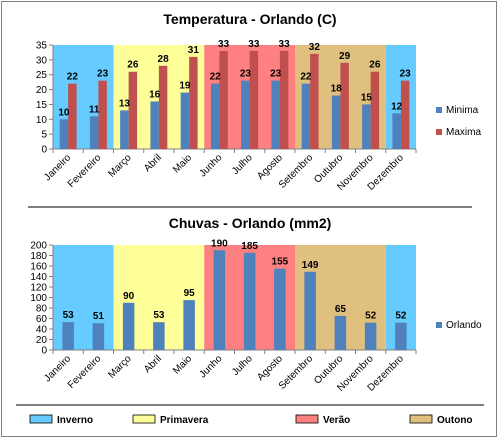  Describe the element at coordinates (242, 365) in the screenshot. I see `c2-category-label: Julho` at that location.